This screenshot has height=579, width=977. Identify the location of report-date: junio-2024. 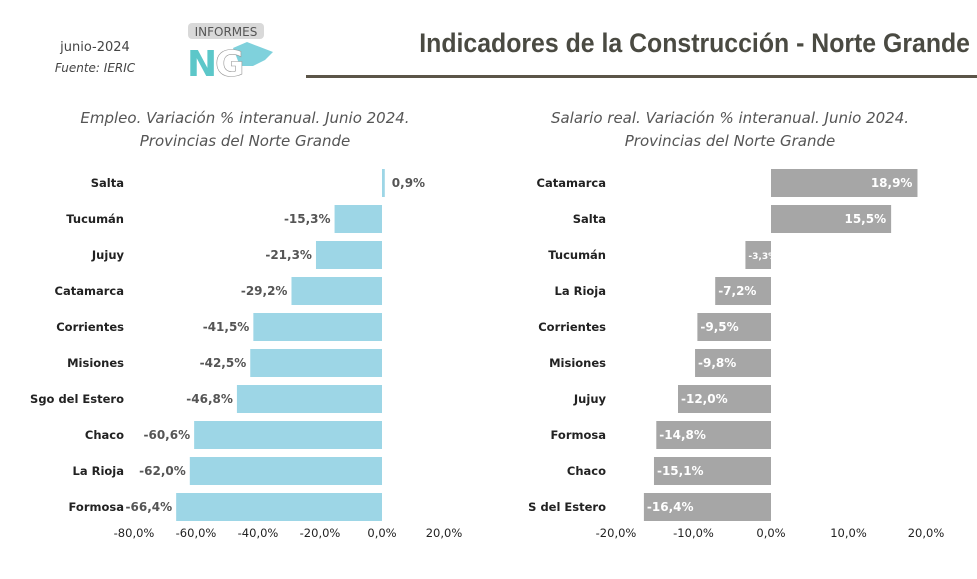
(95, 47).